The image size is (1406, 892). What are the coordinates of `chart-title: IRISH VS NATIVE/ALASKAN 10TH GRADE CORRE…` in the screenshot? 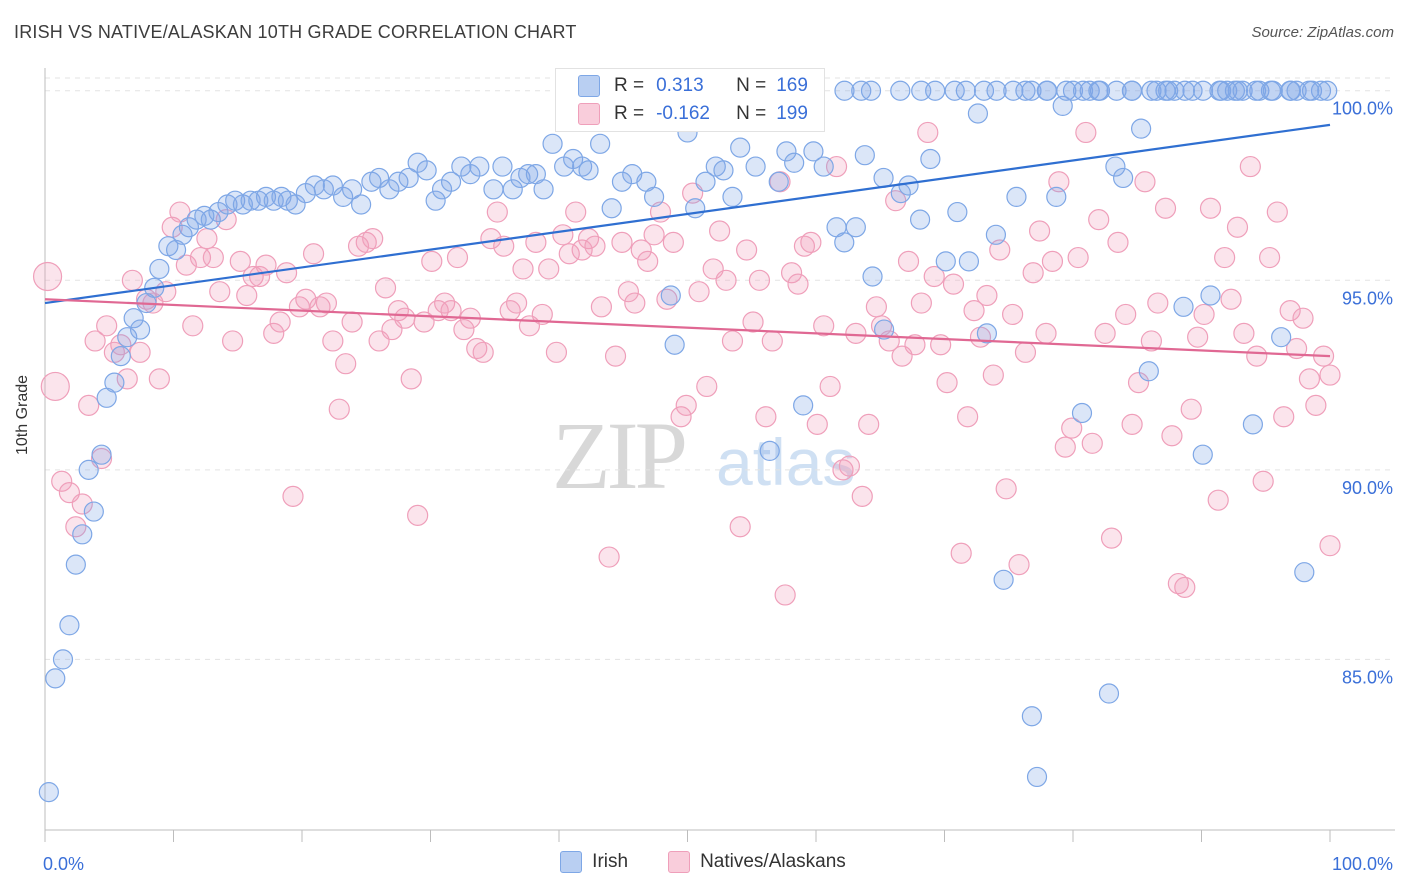 It's located at (295, 32).